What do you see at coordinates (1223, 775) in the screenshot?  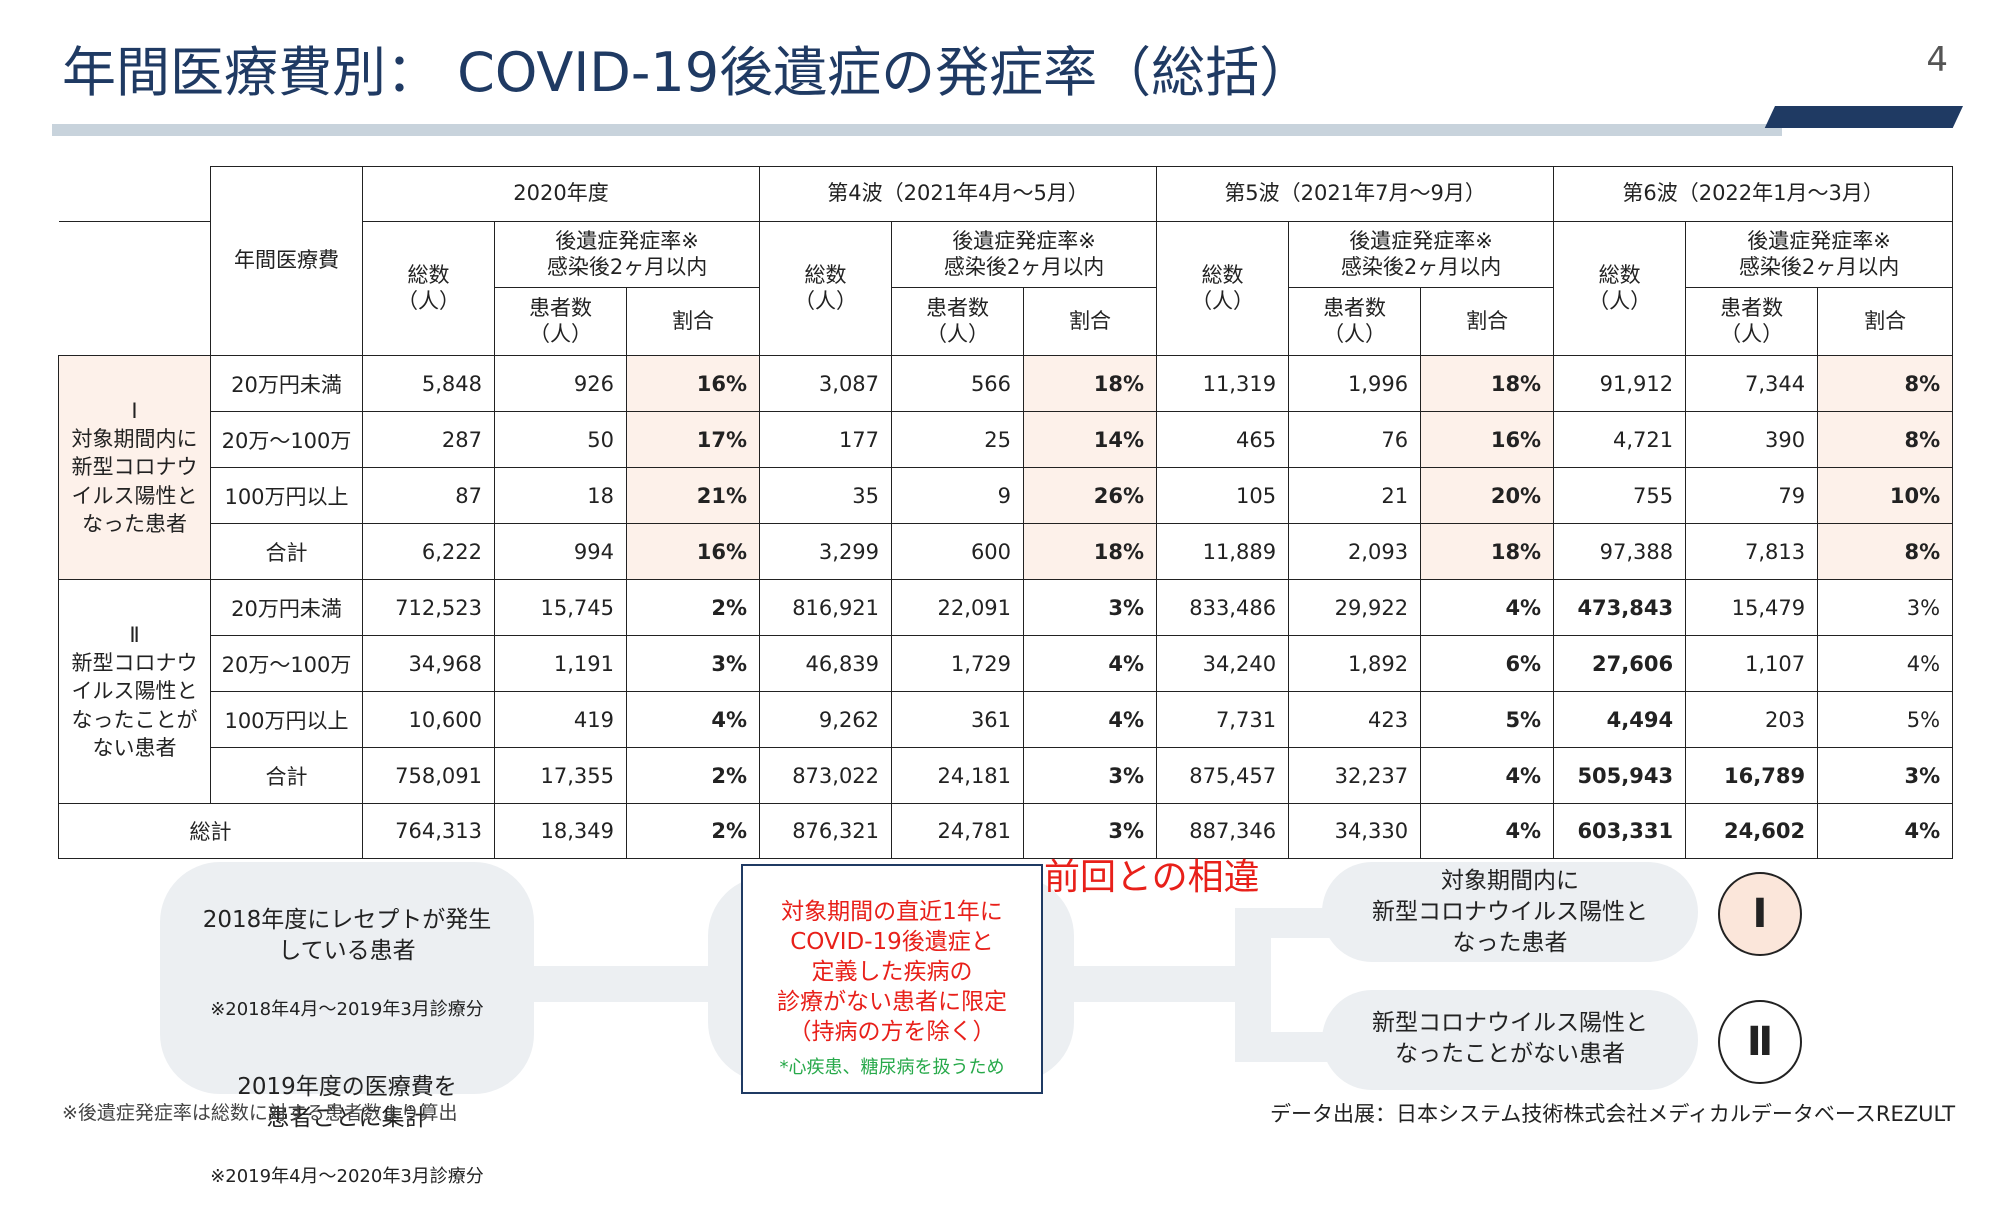 I see `table-cell: 875,457` at bounding box center [1223, 775].